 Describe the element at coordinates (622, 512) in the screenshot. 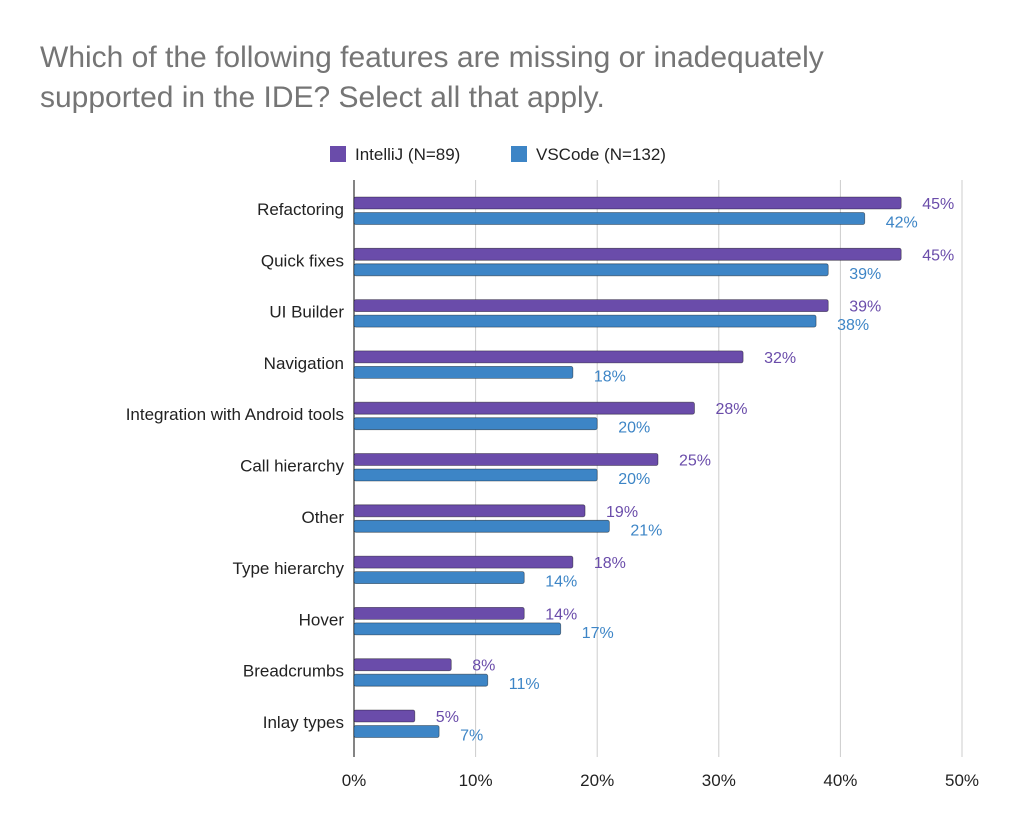

I see `data-label: 19%` at that location.